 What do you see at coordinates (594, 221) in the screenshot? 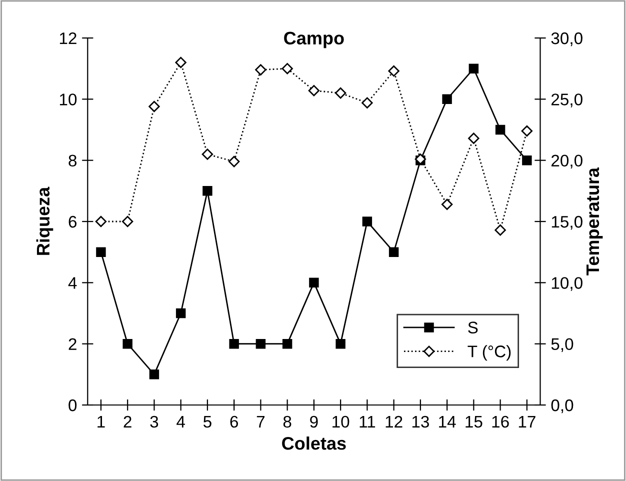
I see `y2-axis-title: Temperatura` at bounding box center [594, 221].